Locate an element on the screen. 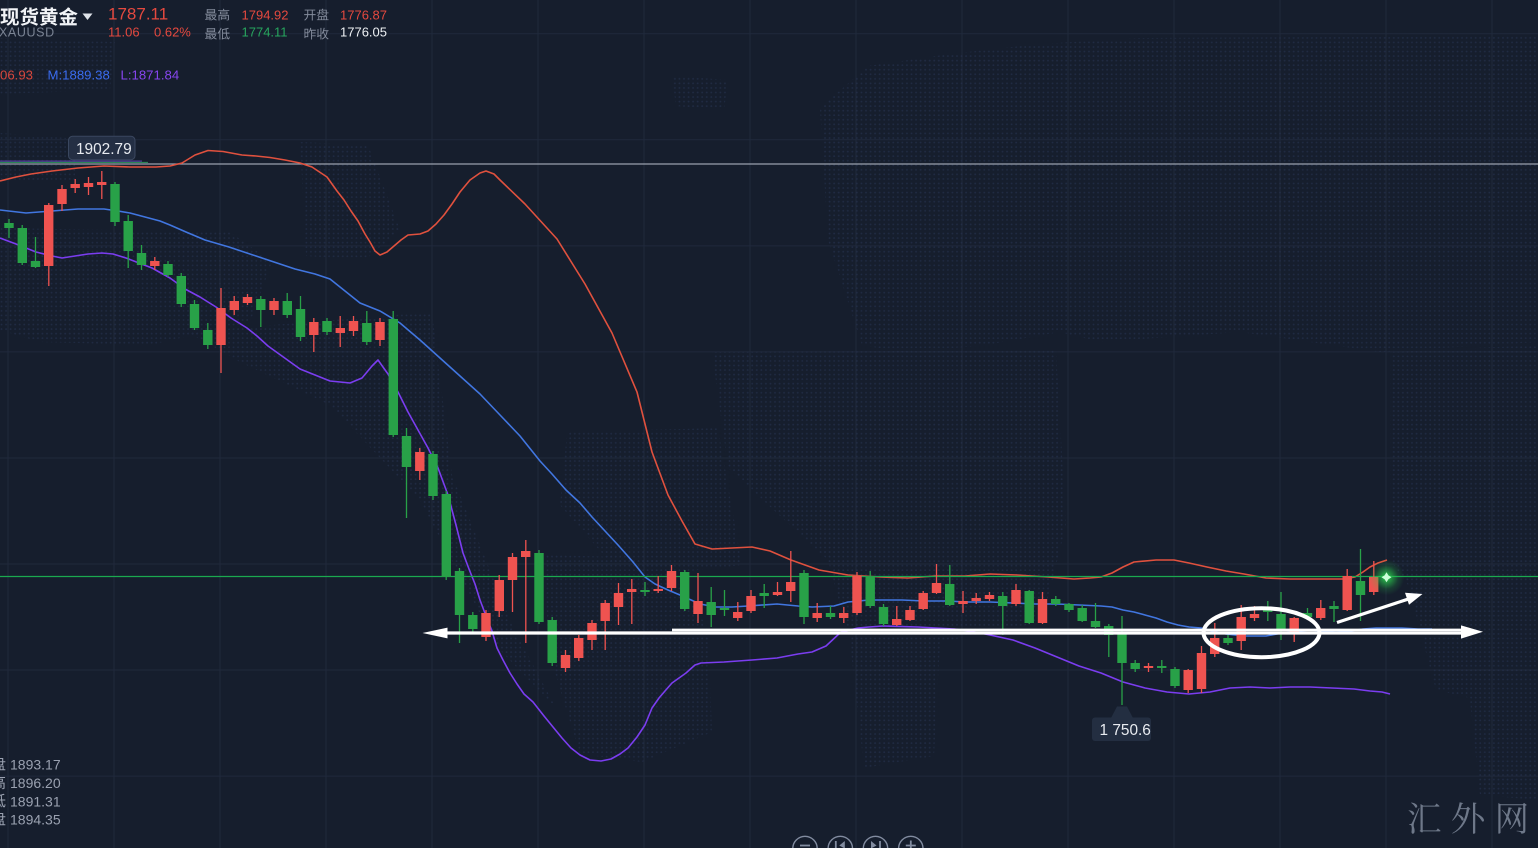 Image resolution: width=1538 pixels, height=848 pixels. svg-text: 1776.05 is located at coordinates (363, 32).